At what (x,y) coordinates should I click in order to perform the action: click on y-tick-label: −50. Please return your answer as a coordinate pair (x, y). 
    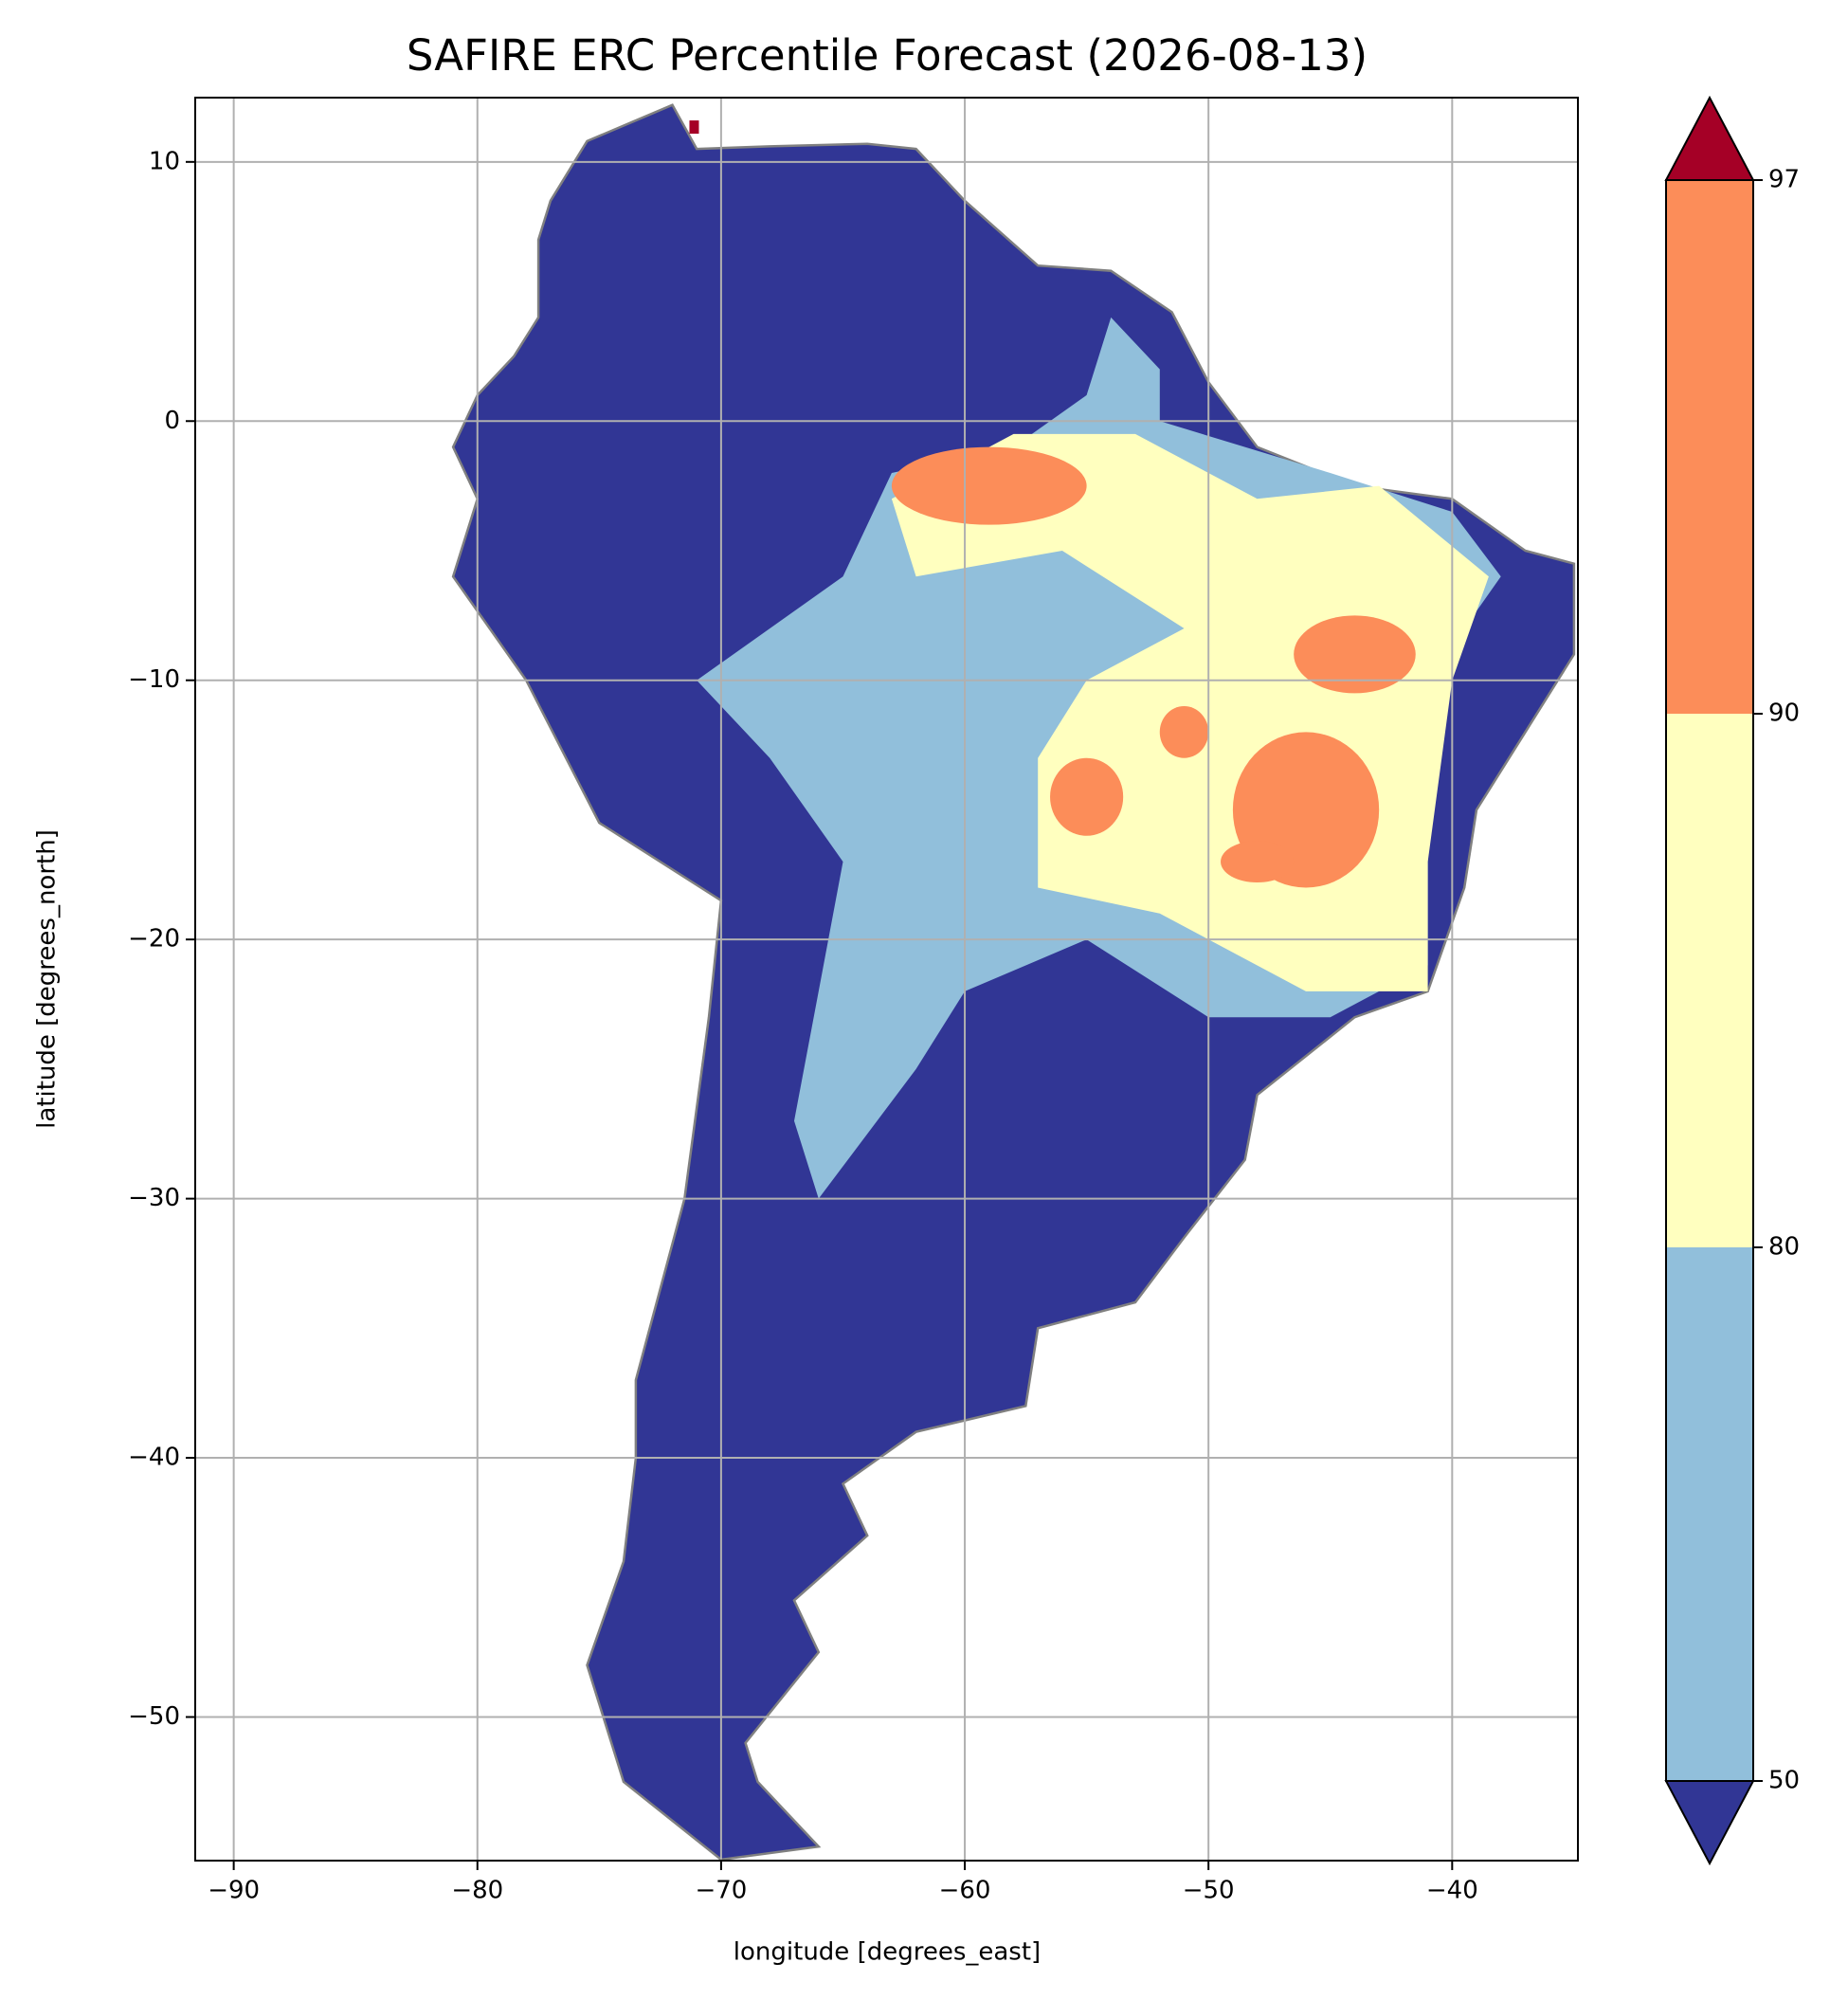
    Looking at the image, I should click on (154, 1717).